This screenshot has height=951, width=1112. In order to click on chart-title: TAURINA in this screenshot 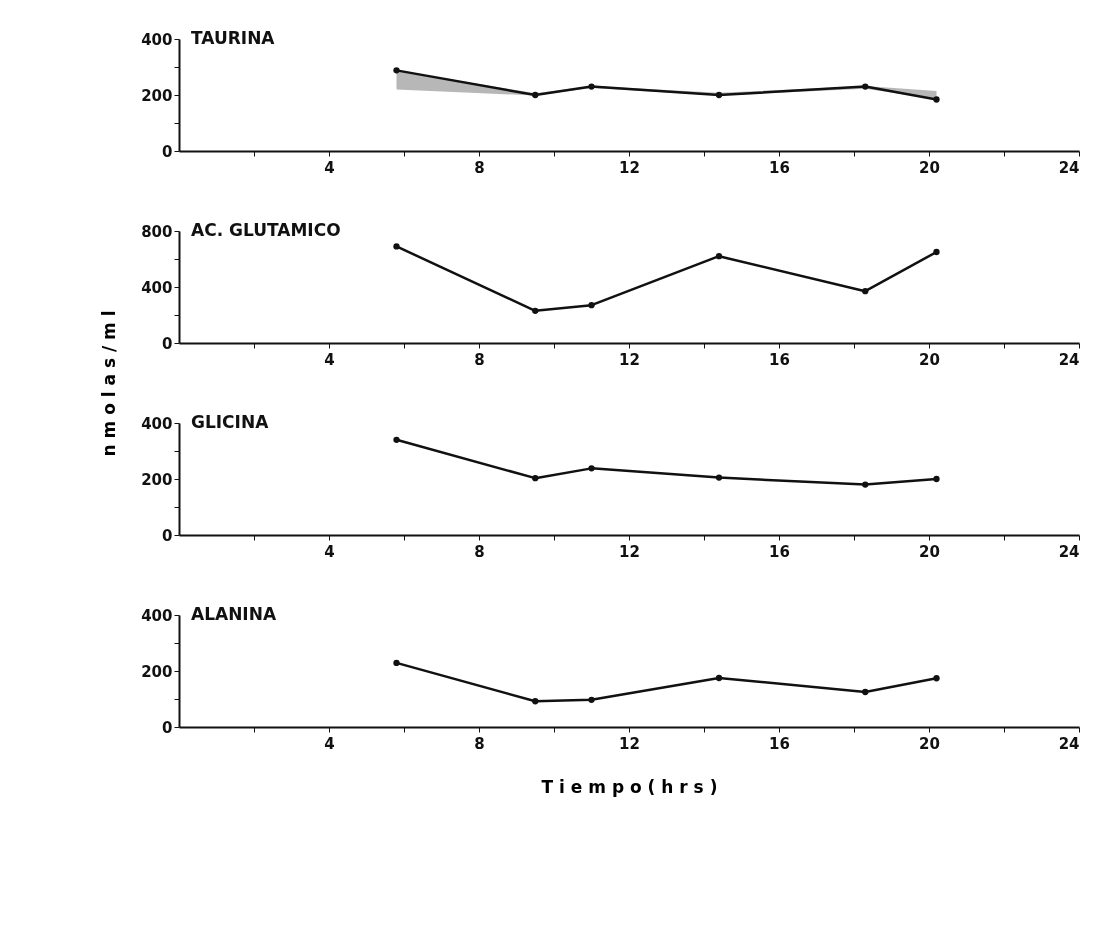, I will do `click(233, 38)`.